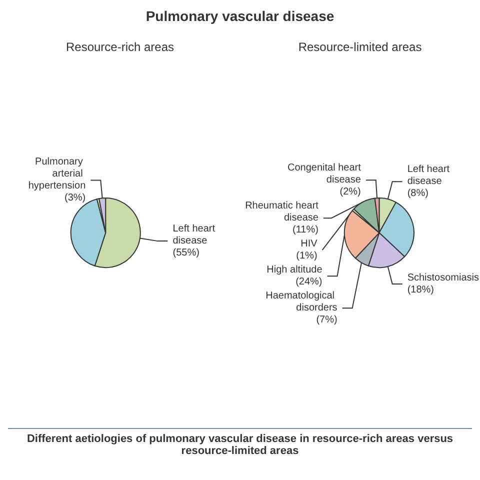 Image resolution: width=480 pixels, height=480 pixels. What do you see at coordinates (327, 320) in the screenshot?
I see `data-label: (7%)` at bounding box center [327, 320].